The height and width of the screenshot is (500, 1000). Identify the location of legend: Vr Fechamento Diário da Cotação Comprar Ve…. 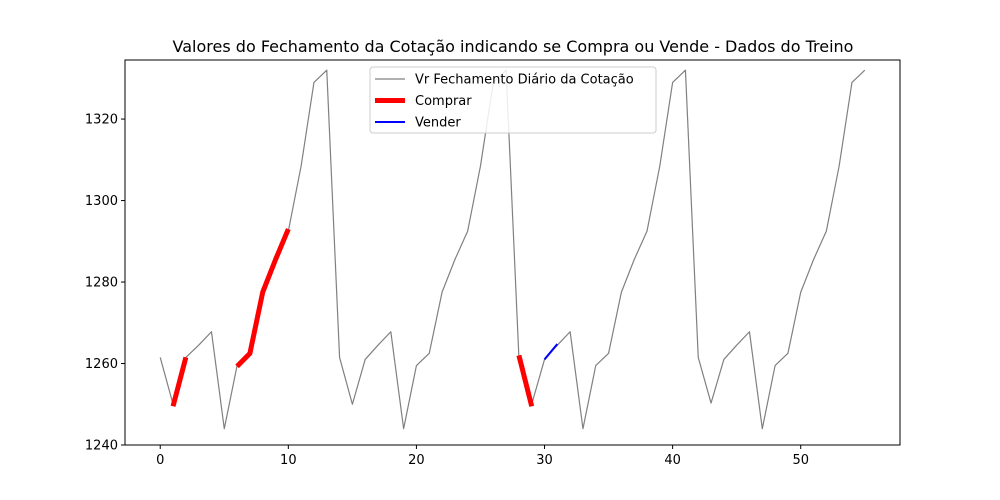
(513, 100).